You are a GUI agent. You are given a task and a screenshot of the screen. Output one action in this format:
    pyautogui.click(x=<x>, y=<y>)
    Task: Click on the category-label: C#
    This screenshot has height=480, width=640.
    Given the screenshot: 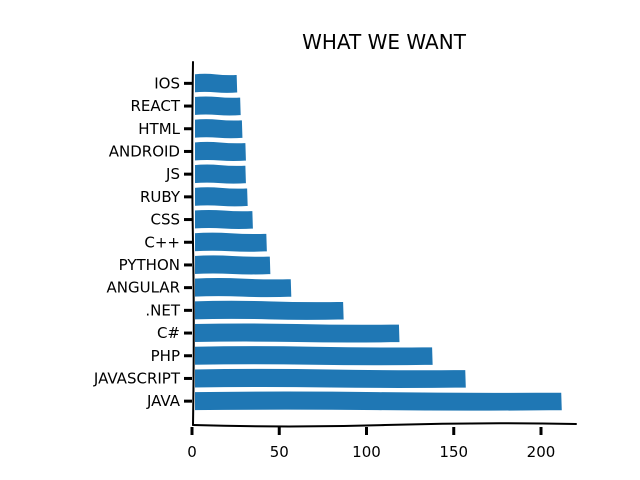 What is the action you would take?
    pyautogui.click(x=168, y=333)
    